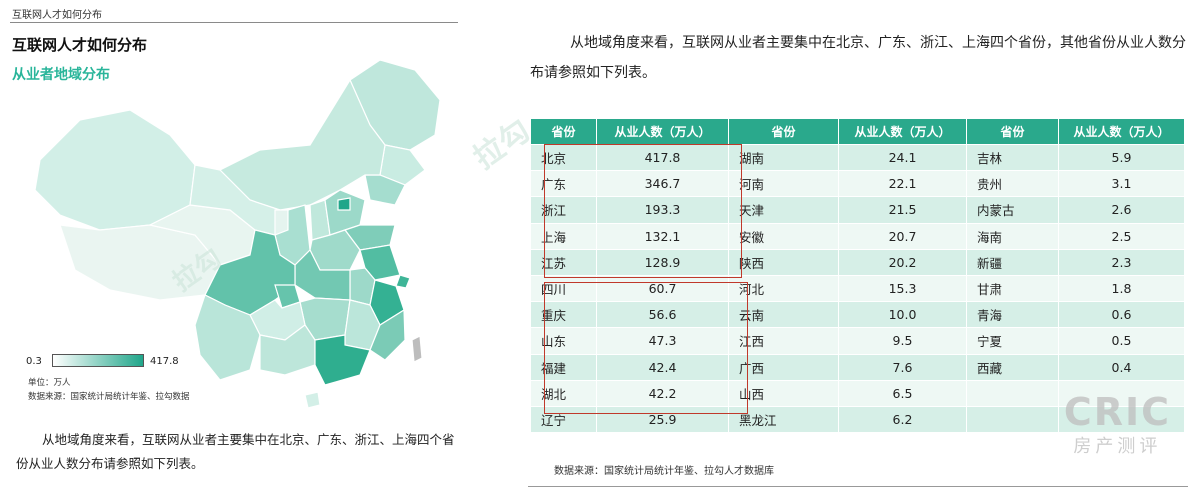  I want to click on province-cell, so click(1012, 419).